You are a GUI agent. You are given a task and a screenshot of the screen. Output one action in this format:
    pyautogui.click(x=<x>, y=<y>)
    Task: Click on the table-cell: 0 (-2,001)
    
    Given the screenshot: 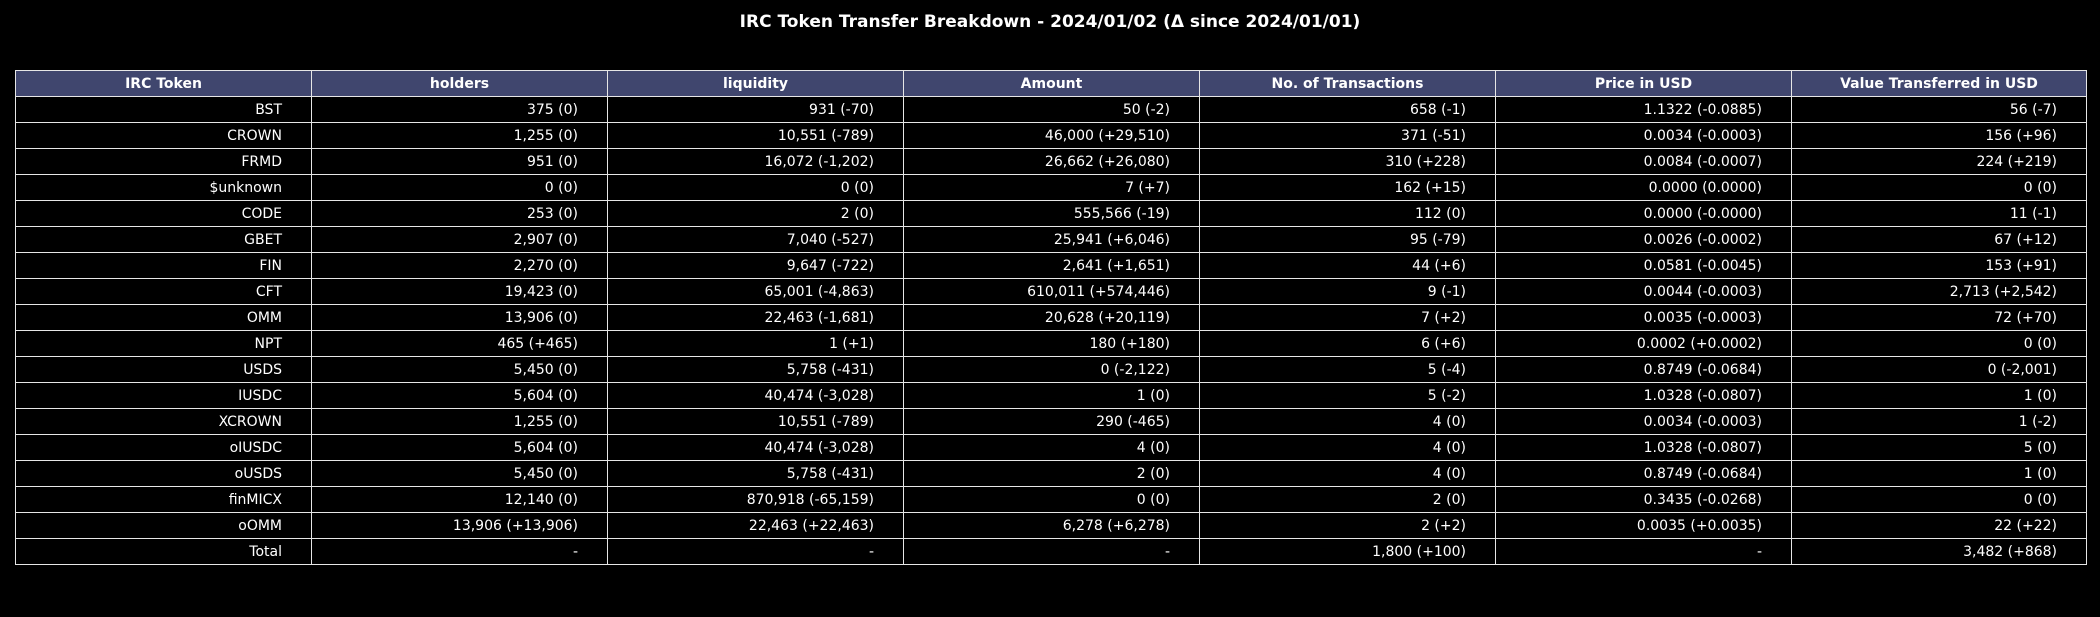 What is the action you would take?
    pyautogui.click(x=1939, y=369)
    